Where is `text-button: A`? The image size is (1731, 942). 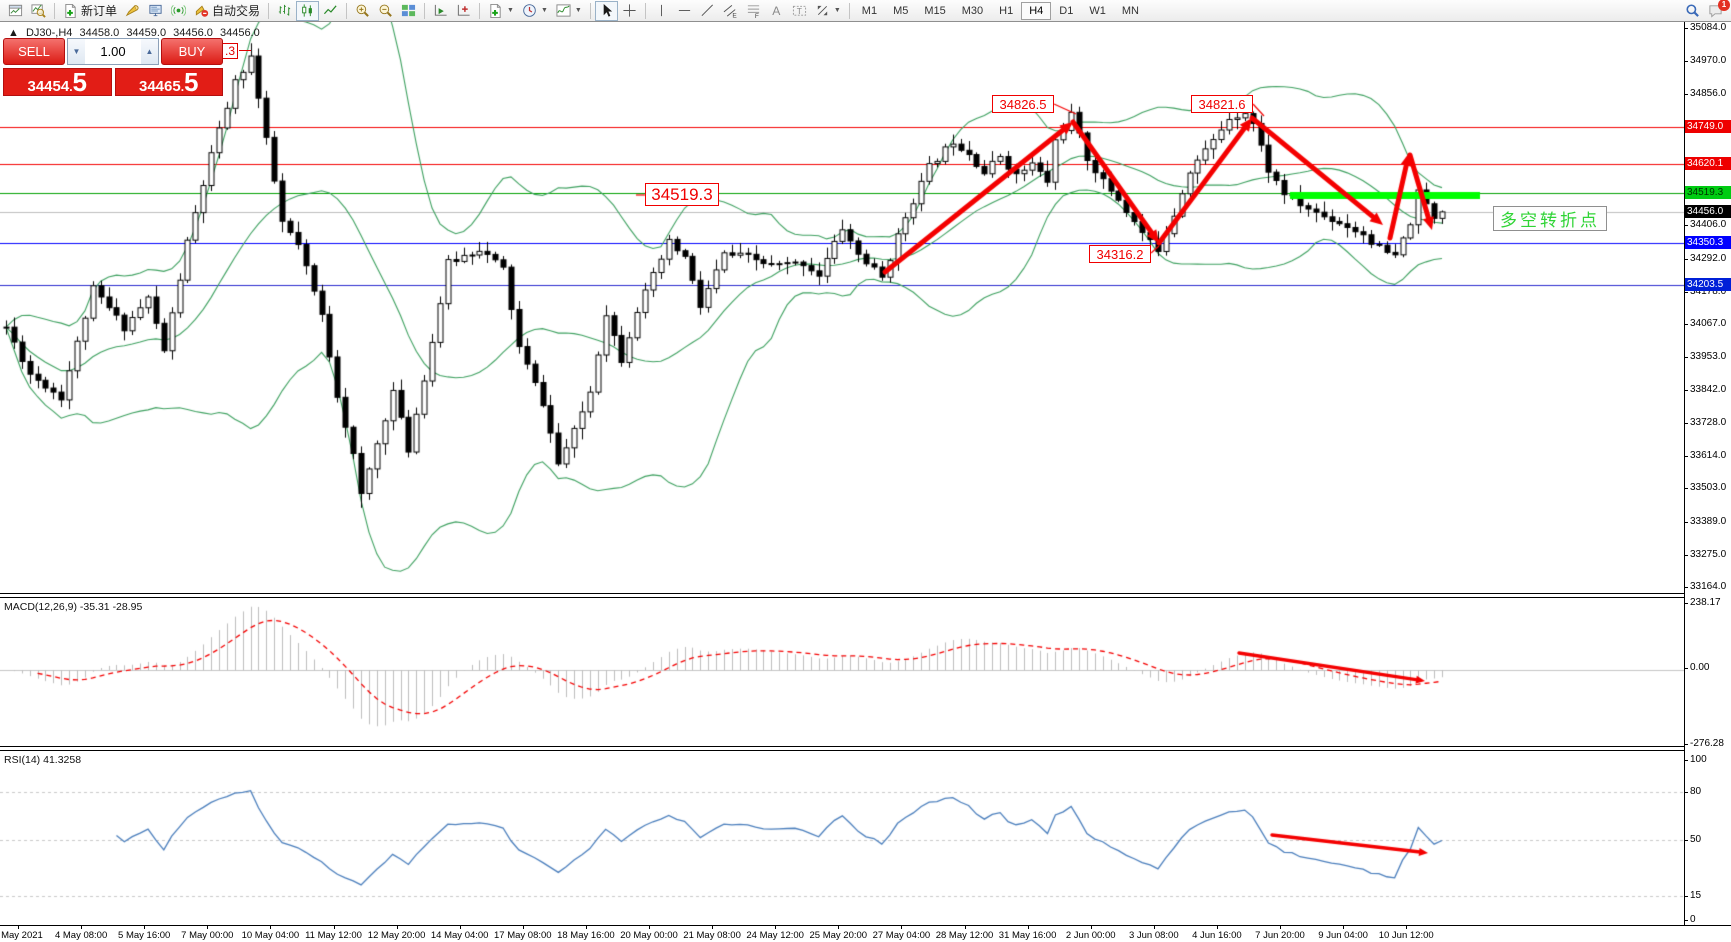 text-button: A is located at coordinates (776, 11).